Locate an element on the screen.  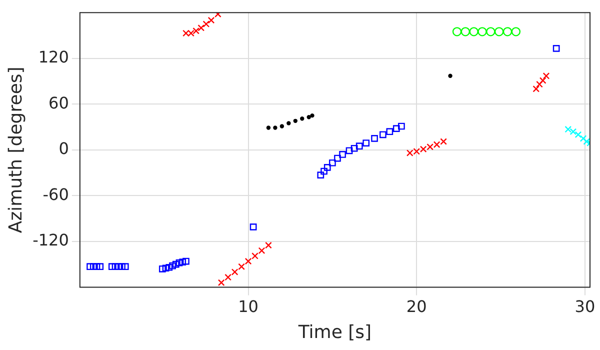
y-tick-label: 0 is located at coordinates (63, 148).